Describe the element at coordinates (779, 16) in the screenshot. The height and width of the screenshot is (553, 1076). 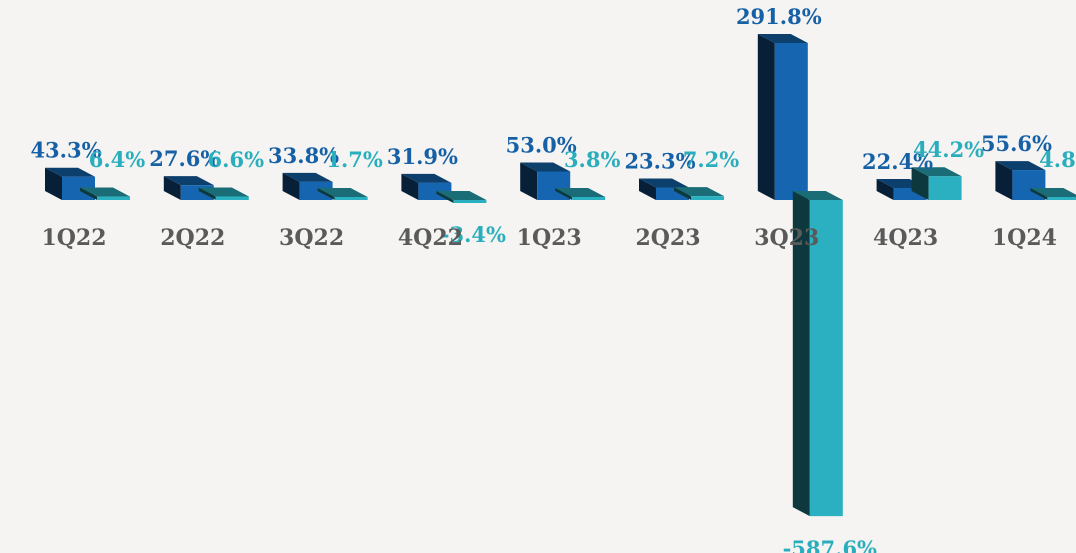
I see `value-label-3Q23-series1: 291.8%` at that location.